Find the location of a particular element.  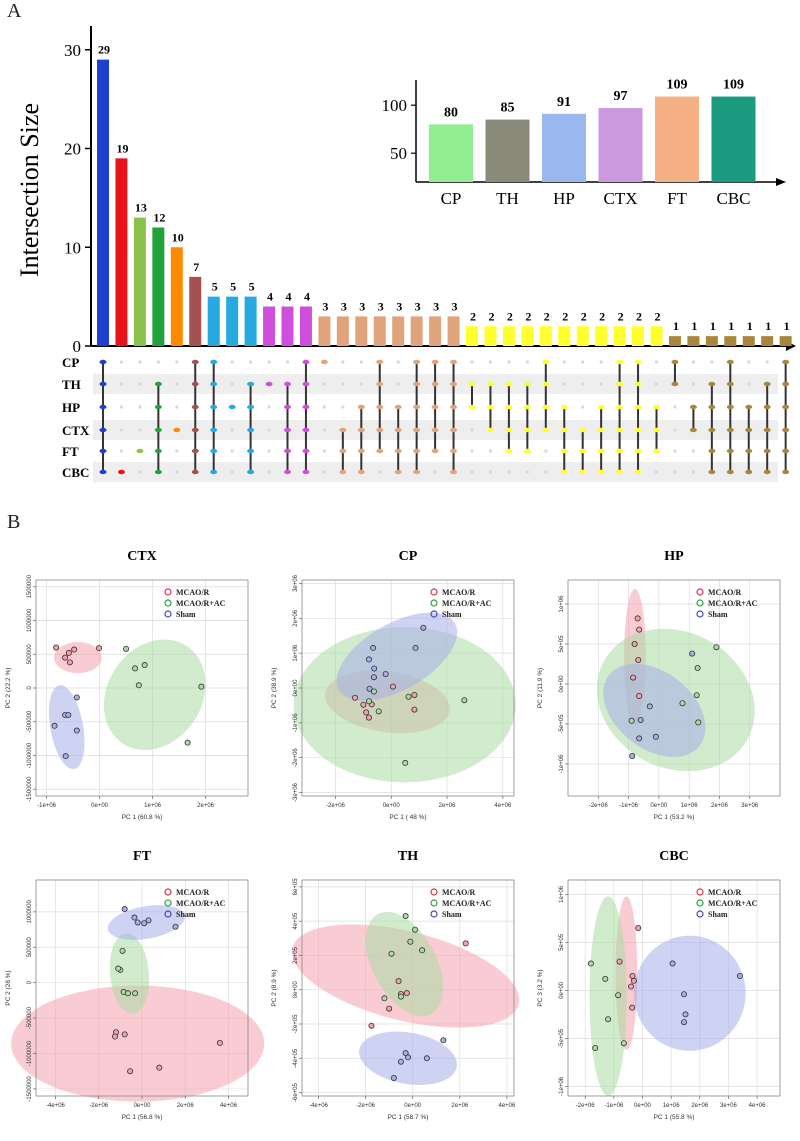

pca-y-axis-title: PC 2 (11.9 %) is located at coordinates (540, 688).